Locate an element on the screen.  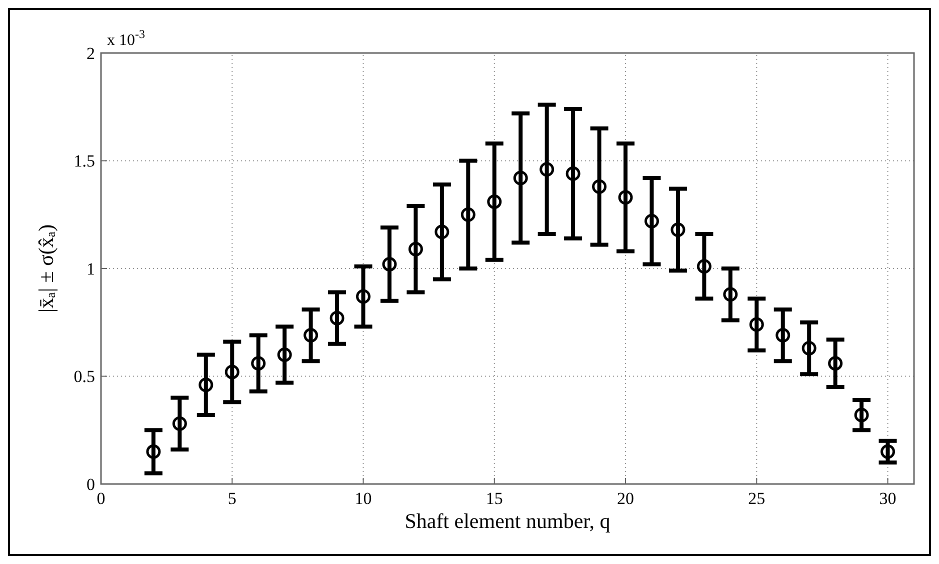
y-tick-label: 1.5 is located at coordinates (84, 161).